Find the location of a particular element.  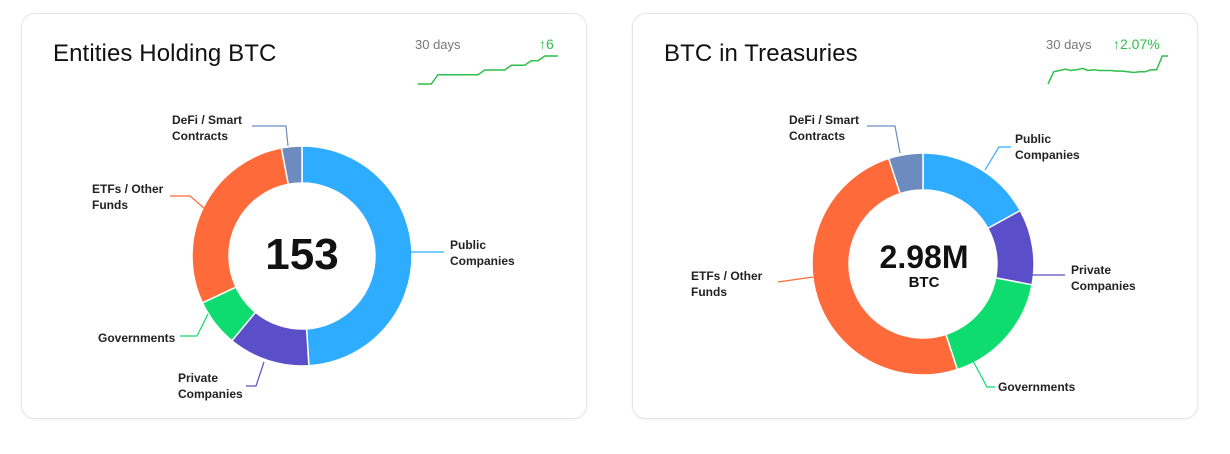

card-title: Entities Holding BTC is located at coordinates (165, 53).